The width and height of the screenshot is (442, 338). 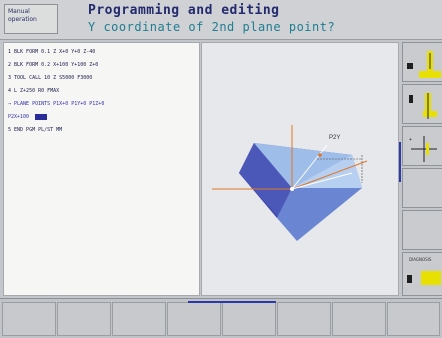 I want to click on dialog-prompt: Y coordinate of 2nd plane point?, so click(x=212, y=27).